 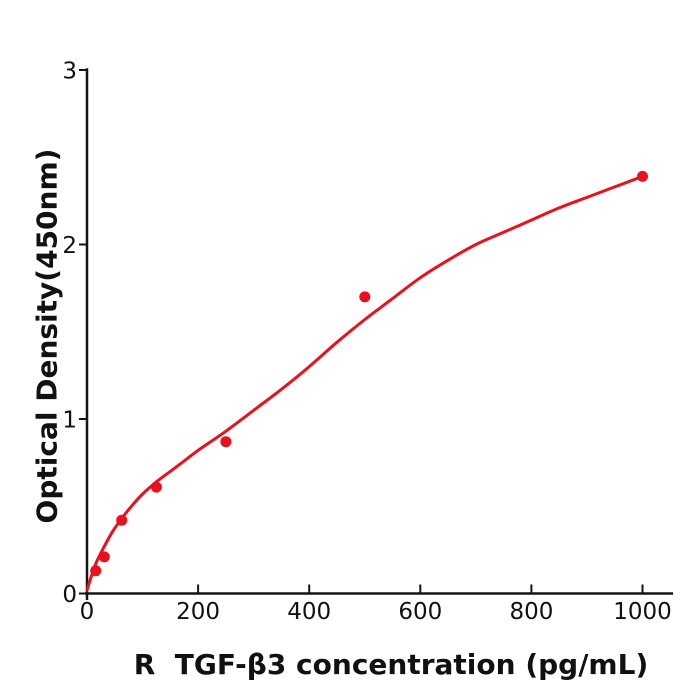 I want to click on x-tick-label: 400, so click(x=309, y=612).